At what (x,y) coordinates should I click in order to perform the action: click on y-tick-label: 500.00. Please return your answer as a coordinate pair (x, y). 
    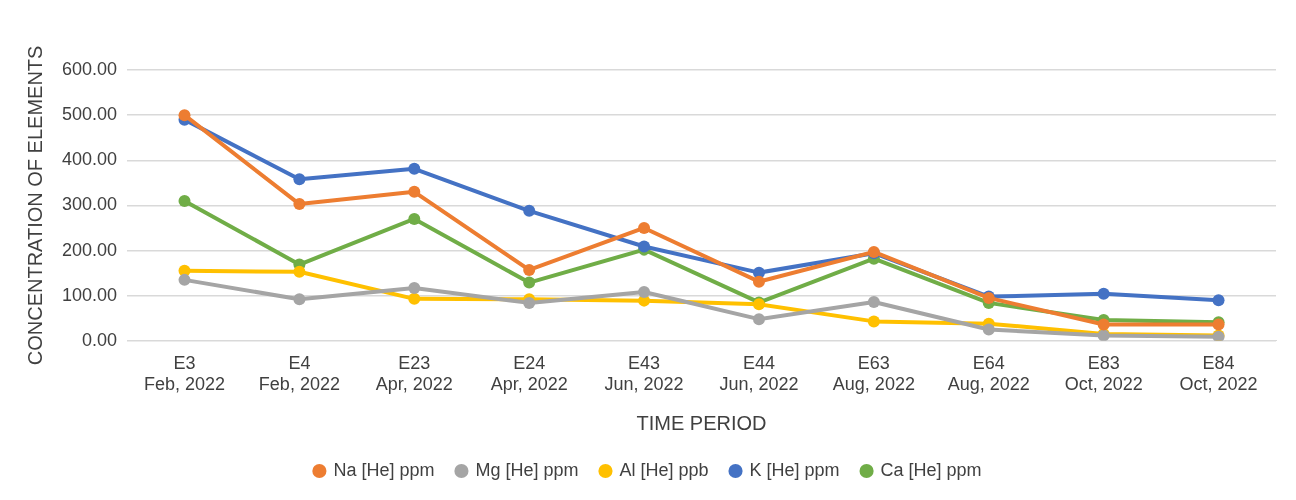
    Looking at the image, I should click on (89, 114).